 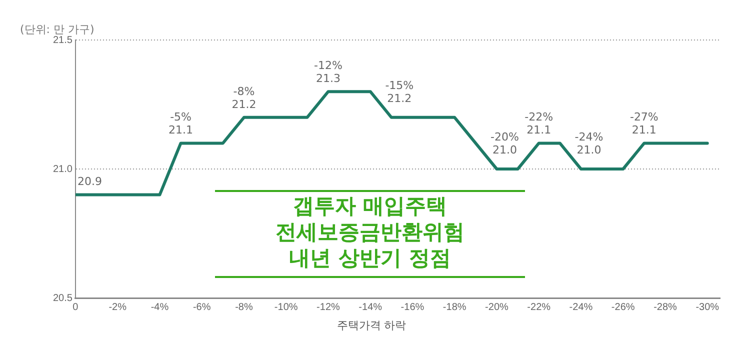 I want to click on x-tick-label: -14%, so click(x=370, y=307).